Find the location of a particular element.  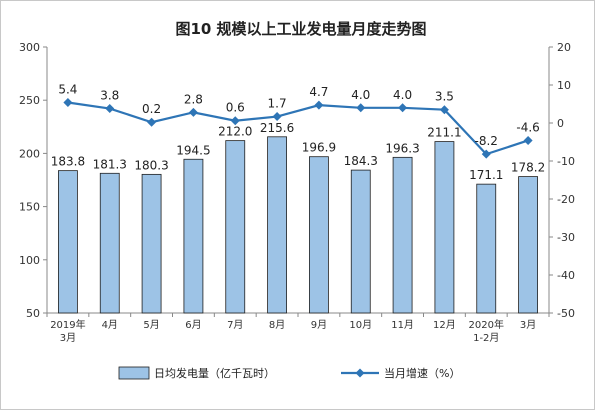

bar-value-label: 212.0 is located at coordinates (235, 132).